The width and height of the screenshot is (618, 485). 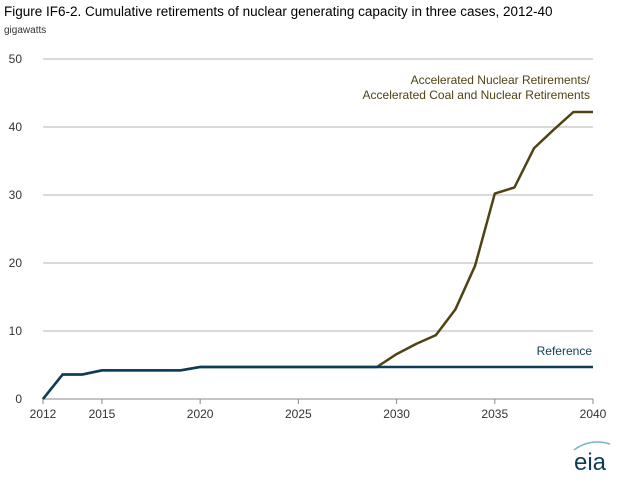 I want to click on eia-logo: eia, so click(x=592, y=458).